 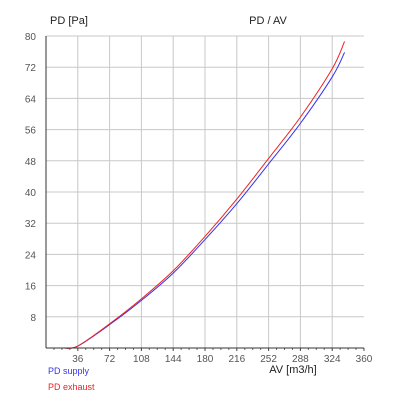 I want to click on x-tick-label: 324, so click(x=332, y=359).